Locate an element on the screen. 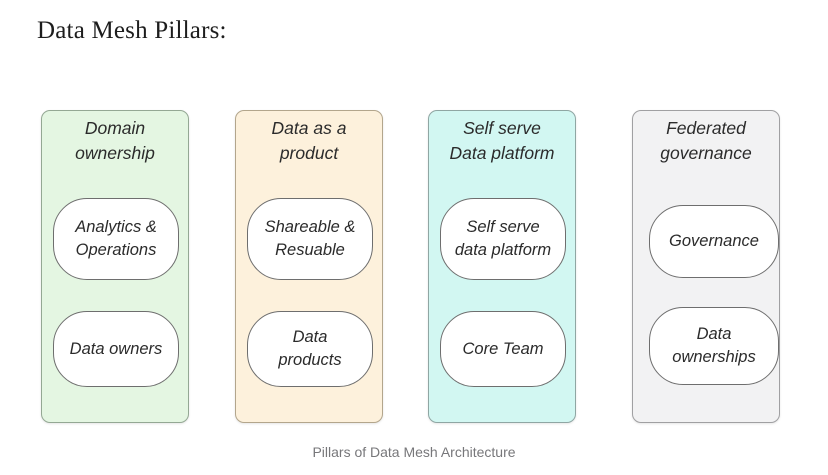 This screenshot has width=828, height=475. pillar-title-line-1: Domain is located at coordinates (115, 128).